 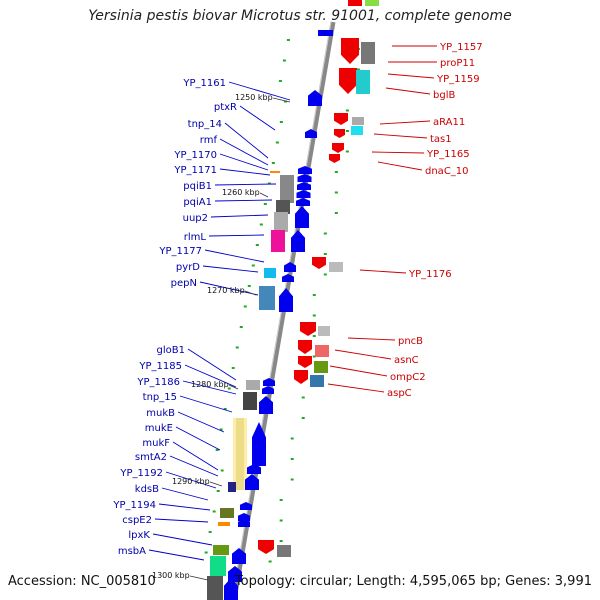 What do you see at coordinates (447, 171) in the screenshot?
I see `gene-label-right: dnaC_10` at bounding box center [447, 171].